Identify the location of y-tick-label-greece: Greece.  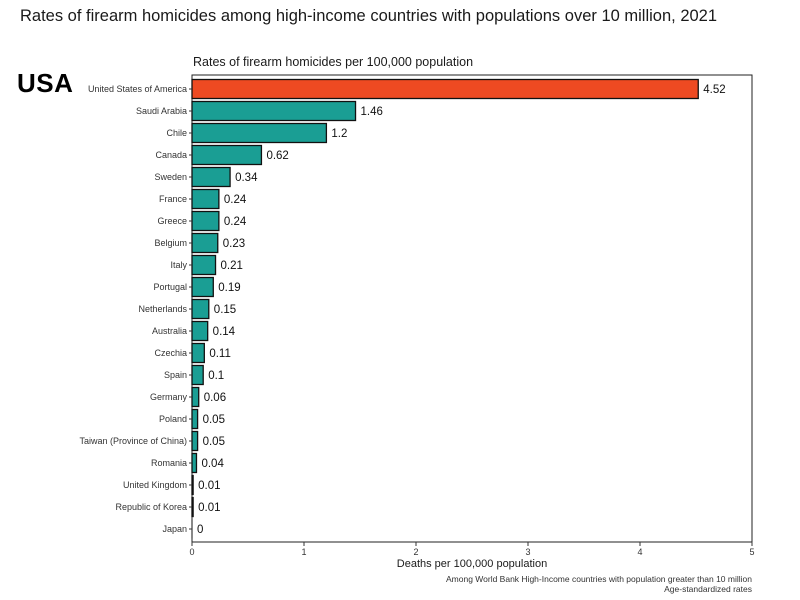
(172, 221).